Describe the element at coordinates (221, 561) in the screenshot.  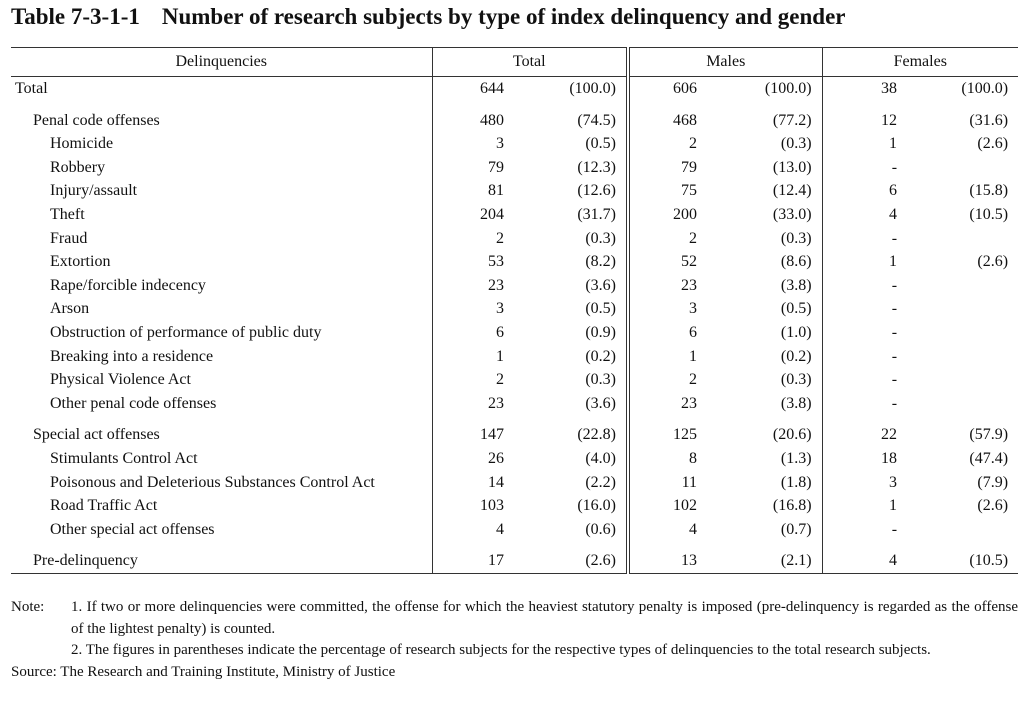
I see `row-label: Pre-delinquency` at that location.